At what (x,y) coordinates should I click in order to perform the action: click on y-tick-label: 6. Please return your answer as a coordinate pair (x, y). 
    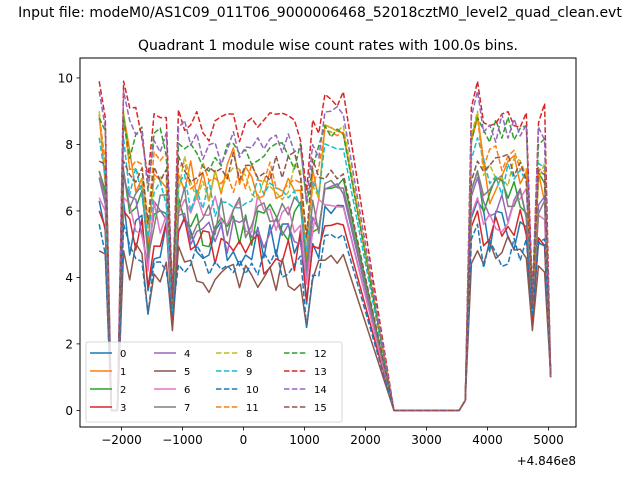
    Looking at the image, I should click on (69, 211).